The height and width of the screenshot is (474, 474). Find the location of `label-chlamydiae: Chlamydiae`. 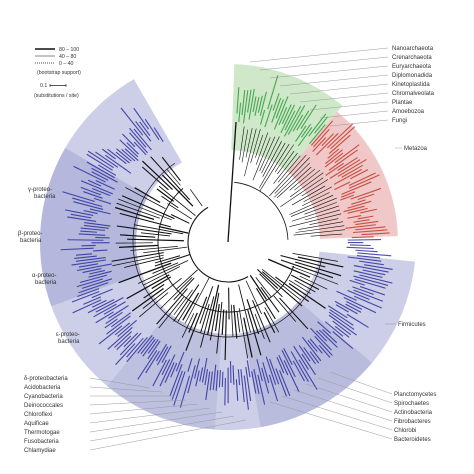

label-chlamydiae: Chlamydiae is located at coordinates (40, 451).